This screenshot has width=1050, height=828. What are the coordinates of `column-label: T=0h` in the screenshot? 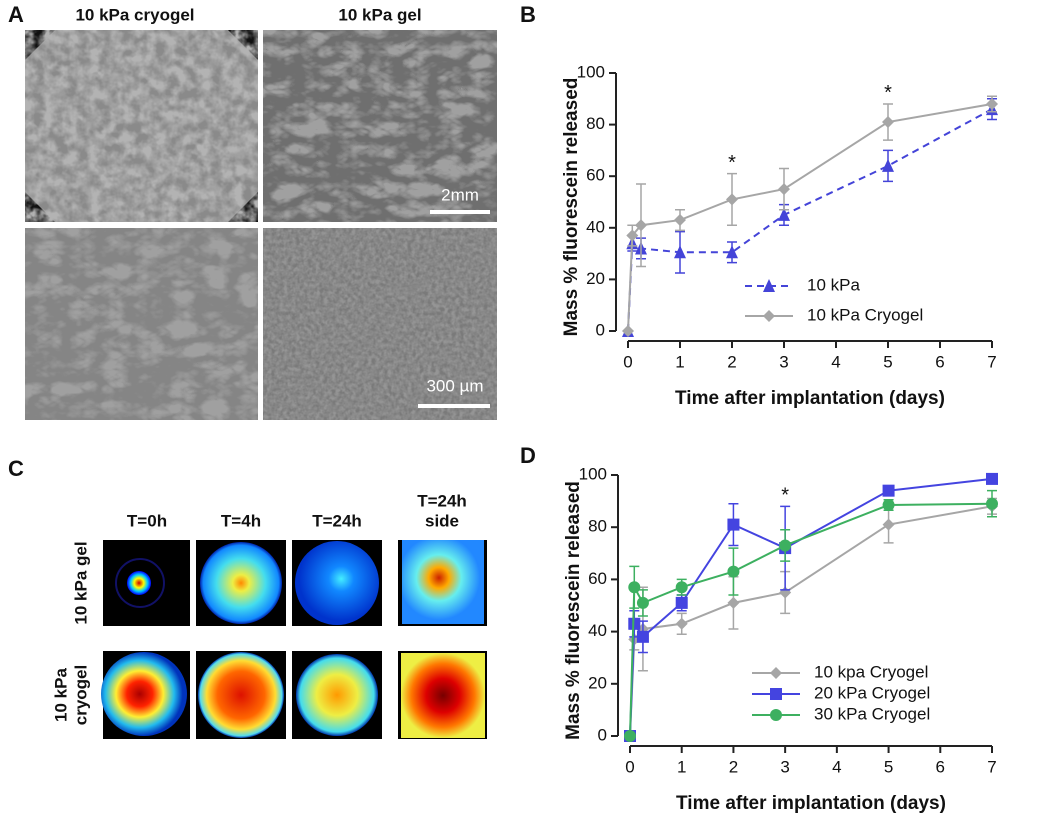 It's located at (147, 520).